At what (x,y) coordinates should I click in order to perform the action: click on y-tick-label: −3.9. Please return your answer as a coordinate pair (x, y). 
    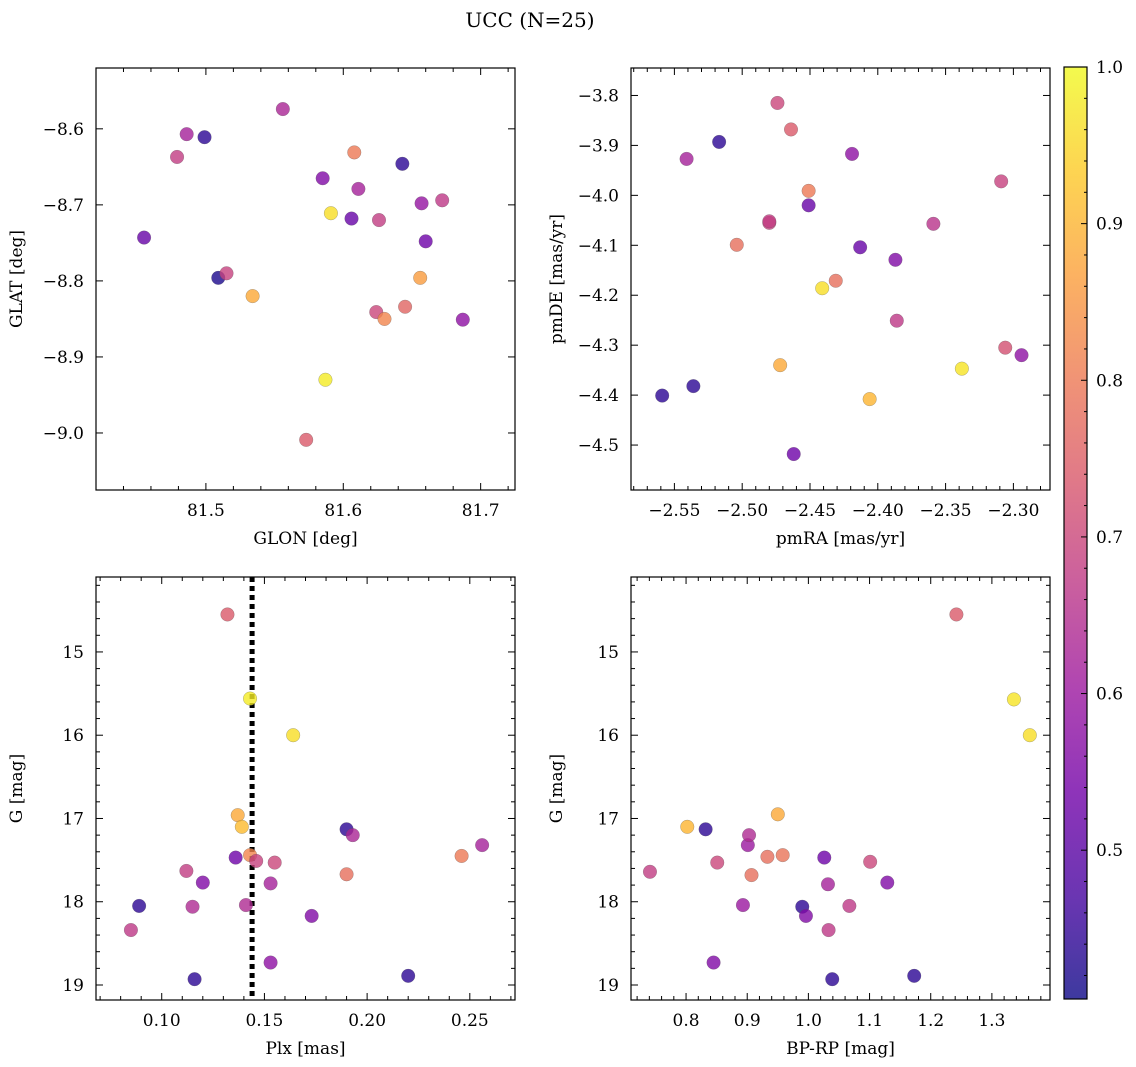
    Looking at the image, I should click on (598, 146).